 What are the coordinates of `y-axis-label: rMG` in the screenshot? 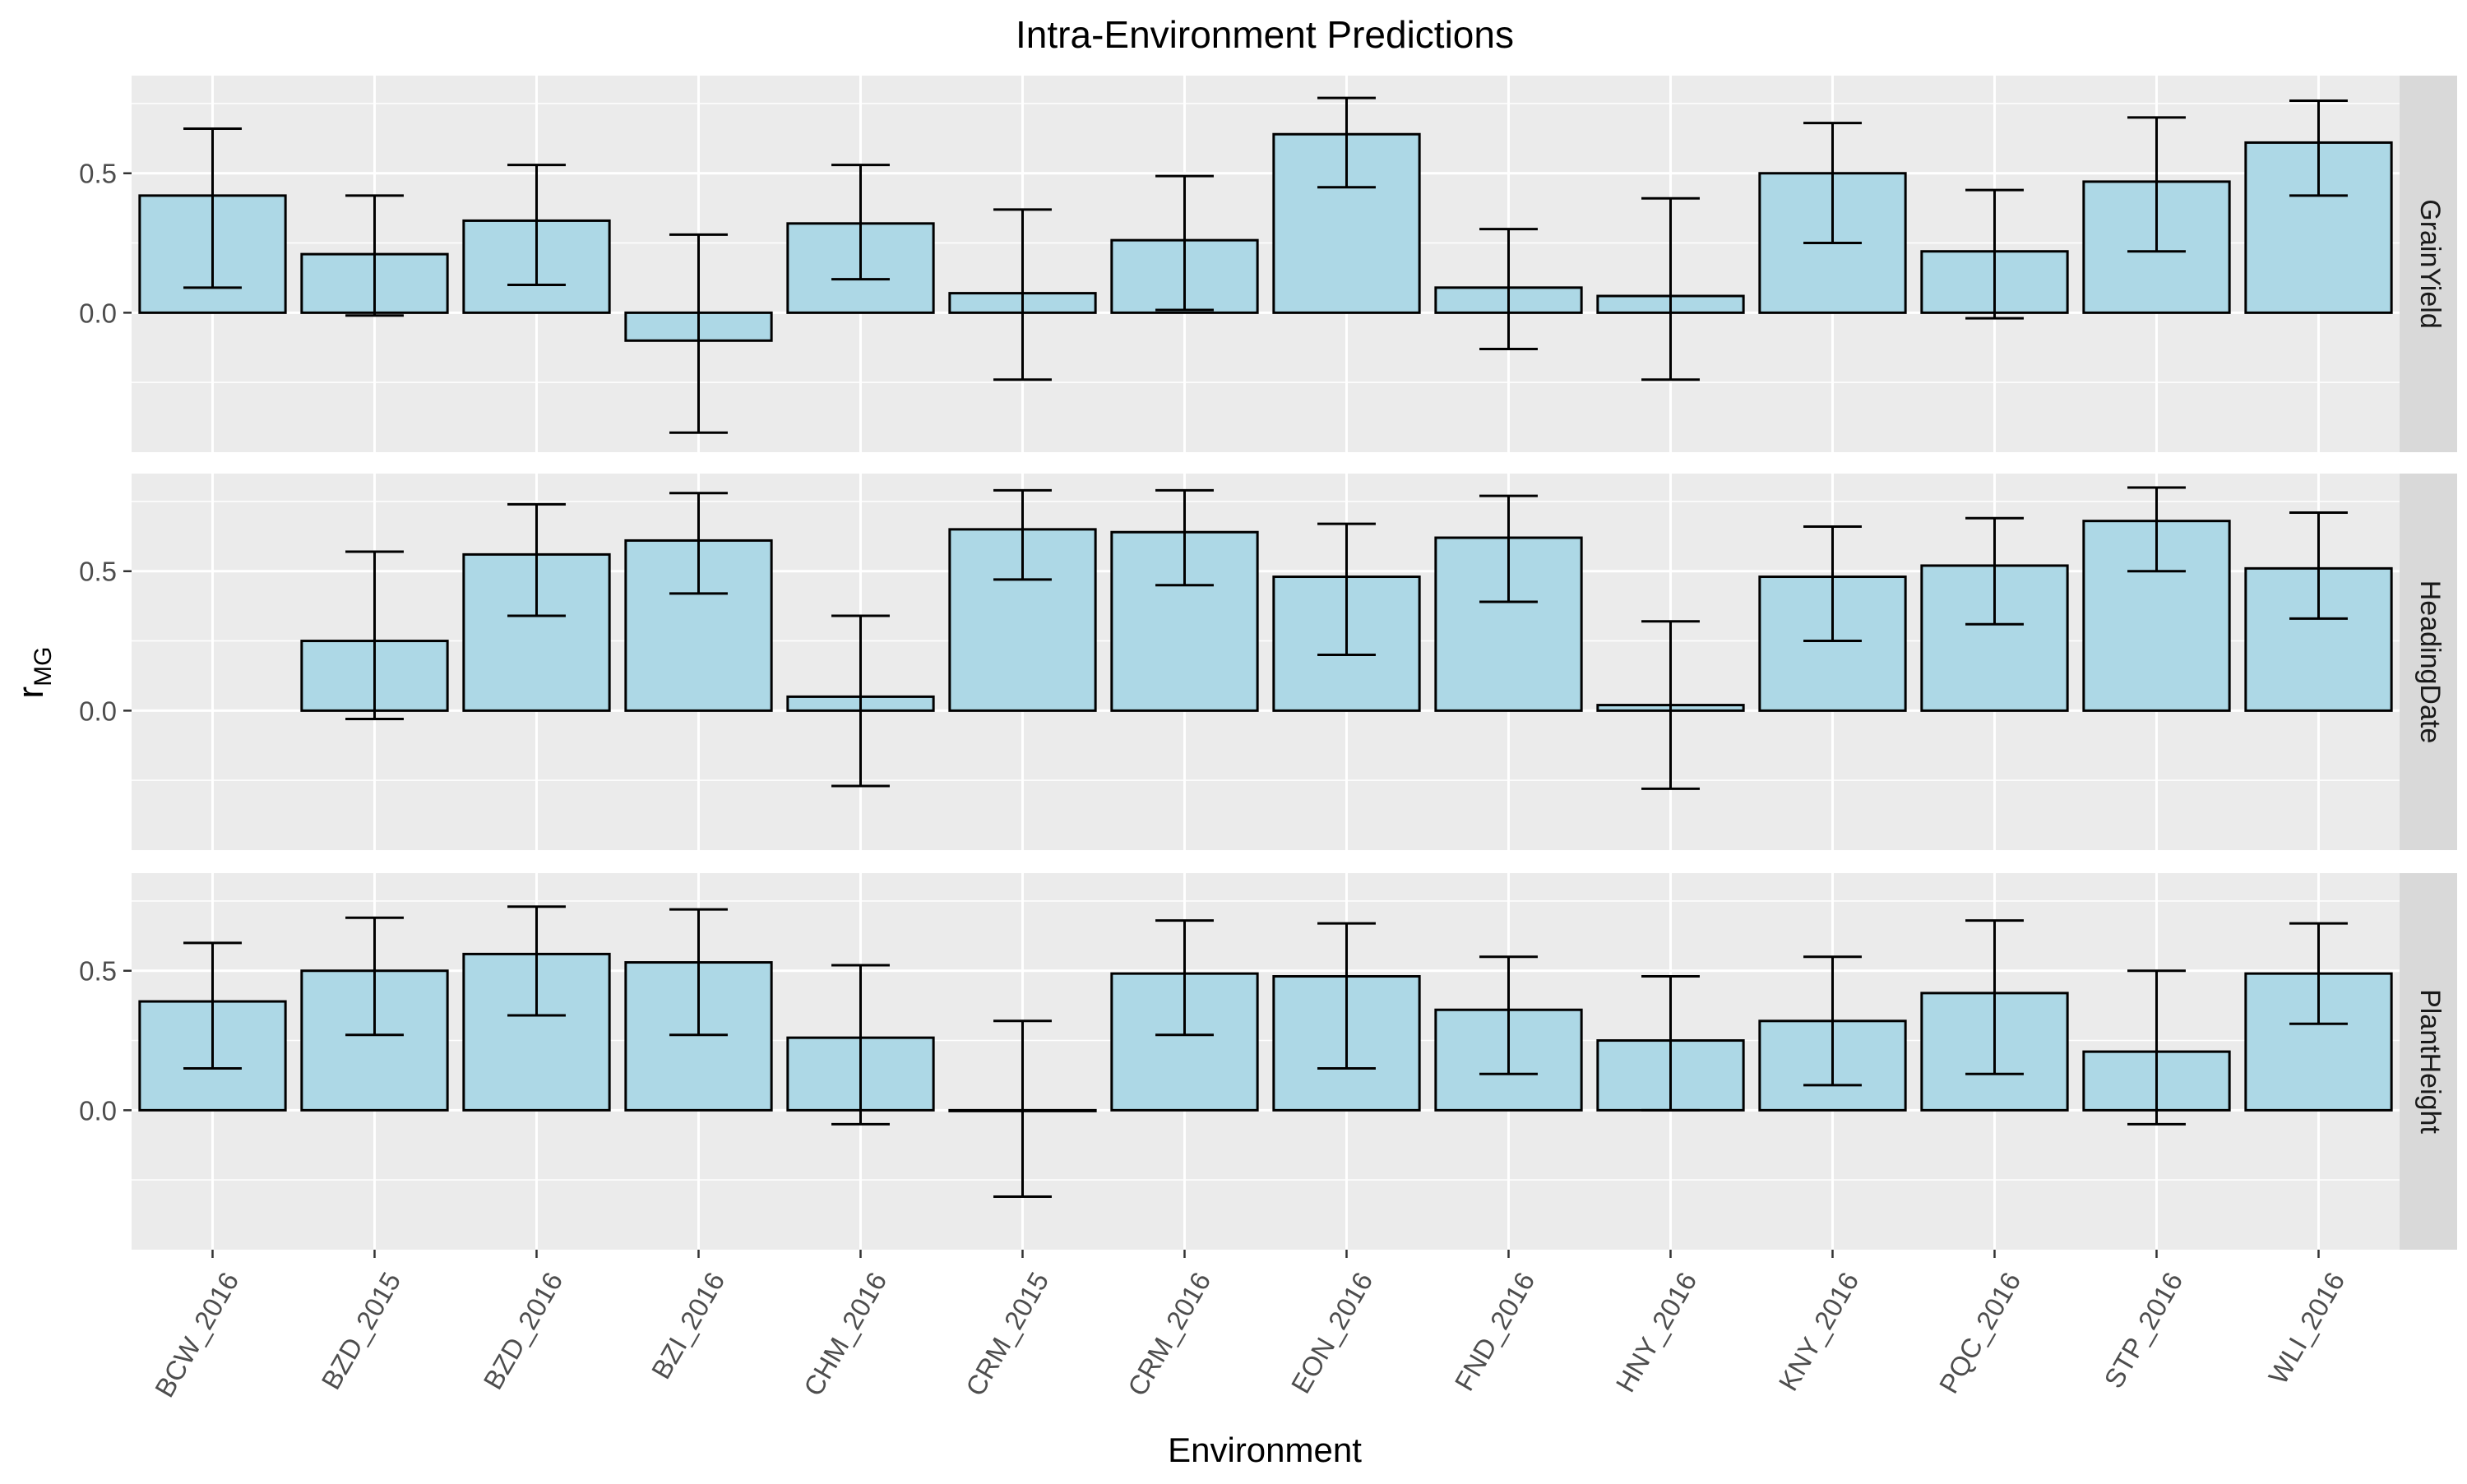 It's located at (34, 673).